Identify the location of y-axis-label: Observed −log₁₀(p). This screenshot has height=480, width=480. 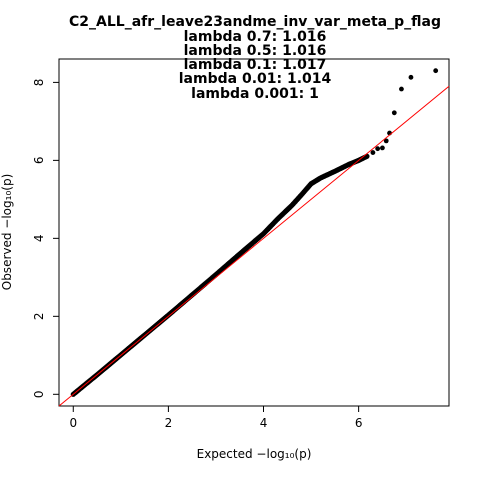
(7, 232).